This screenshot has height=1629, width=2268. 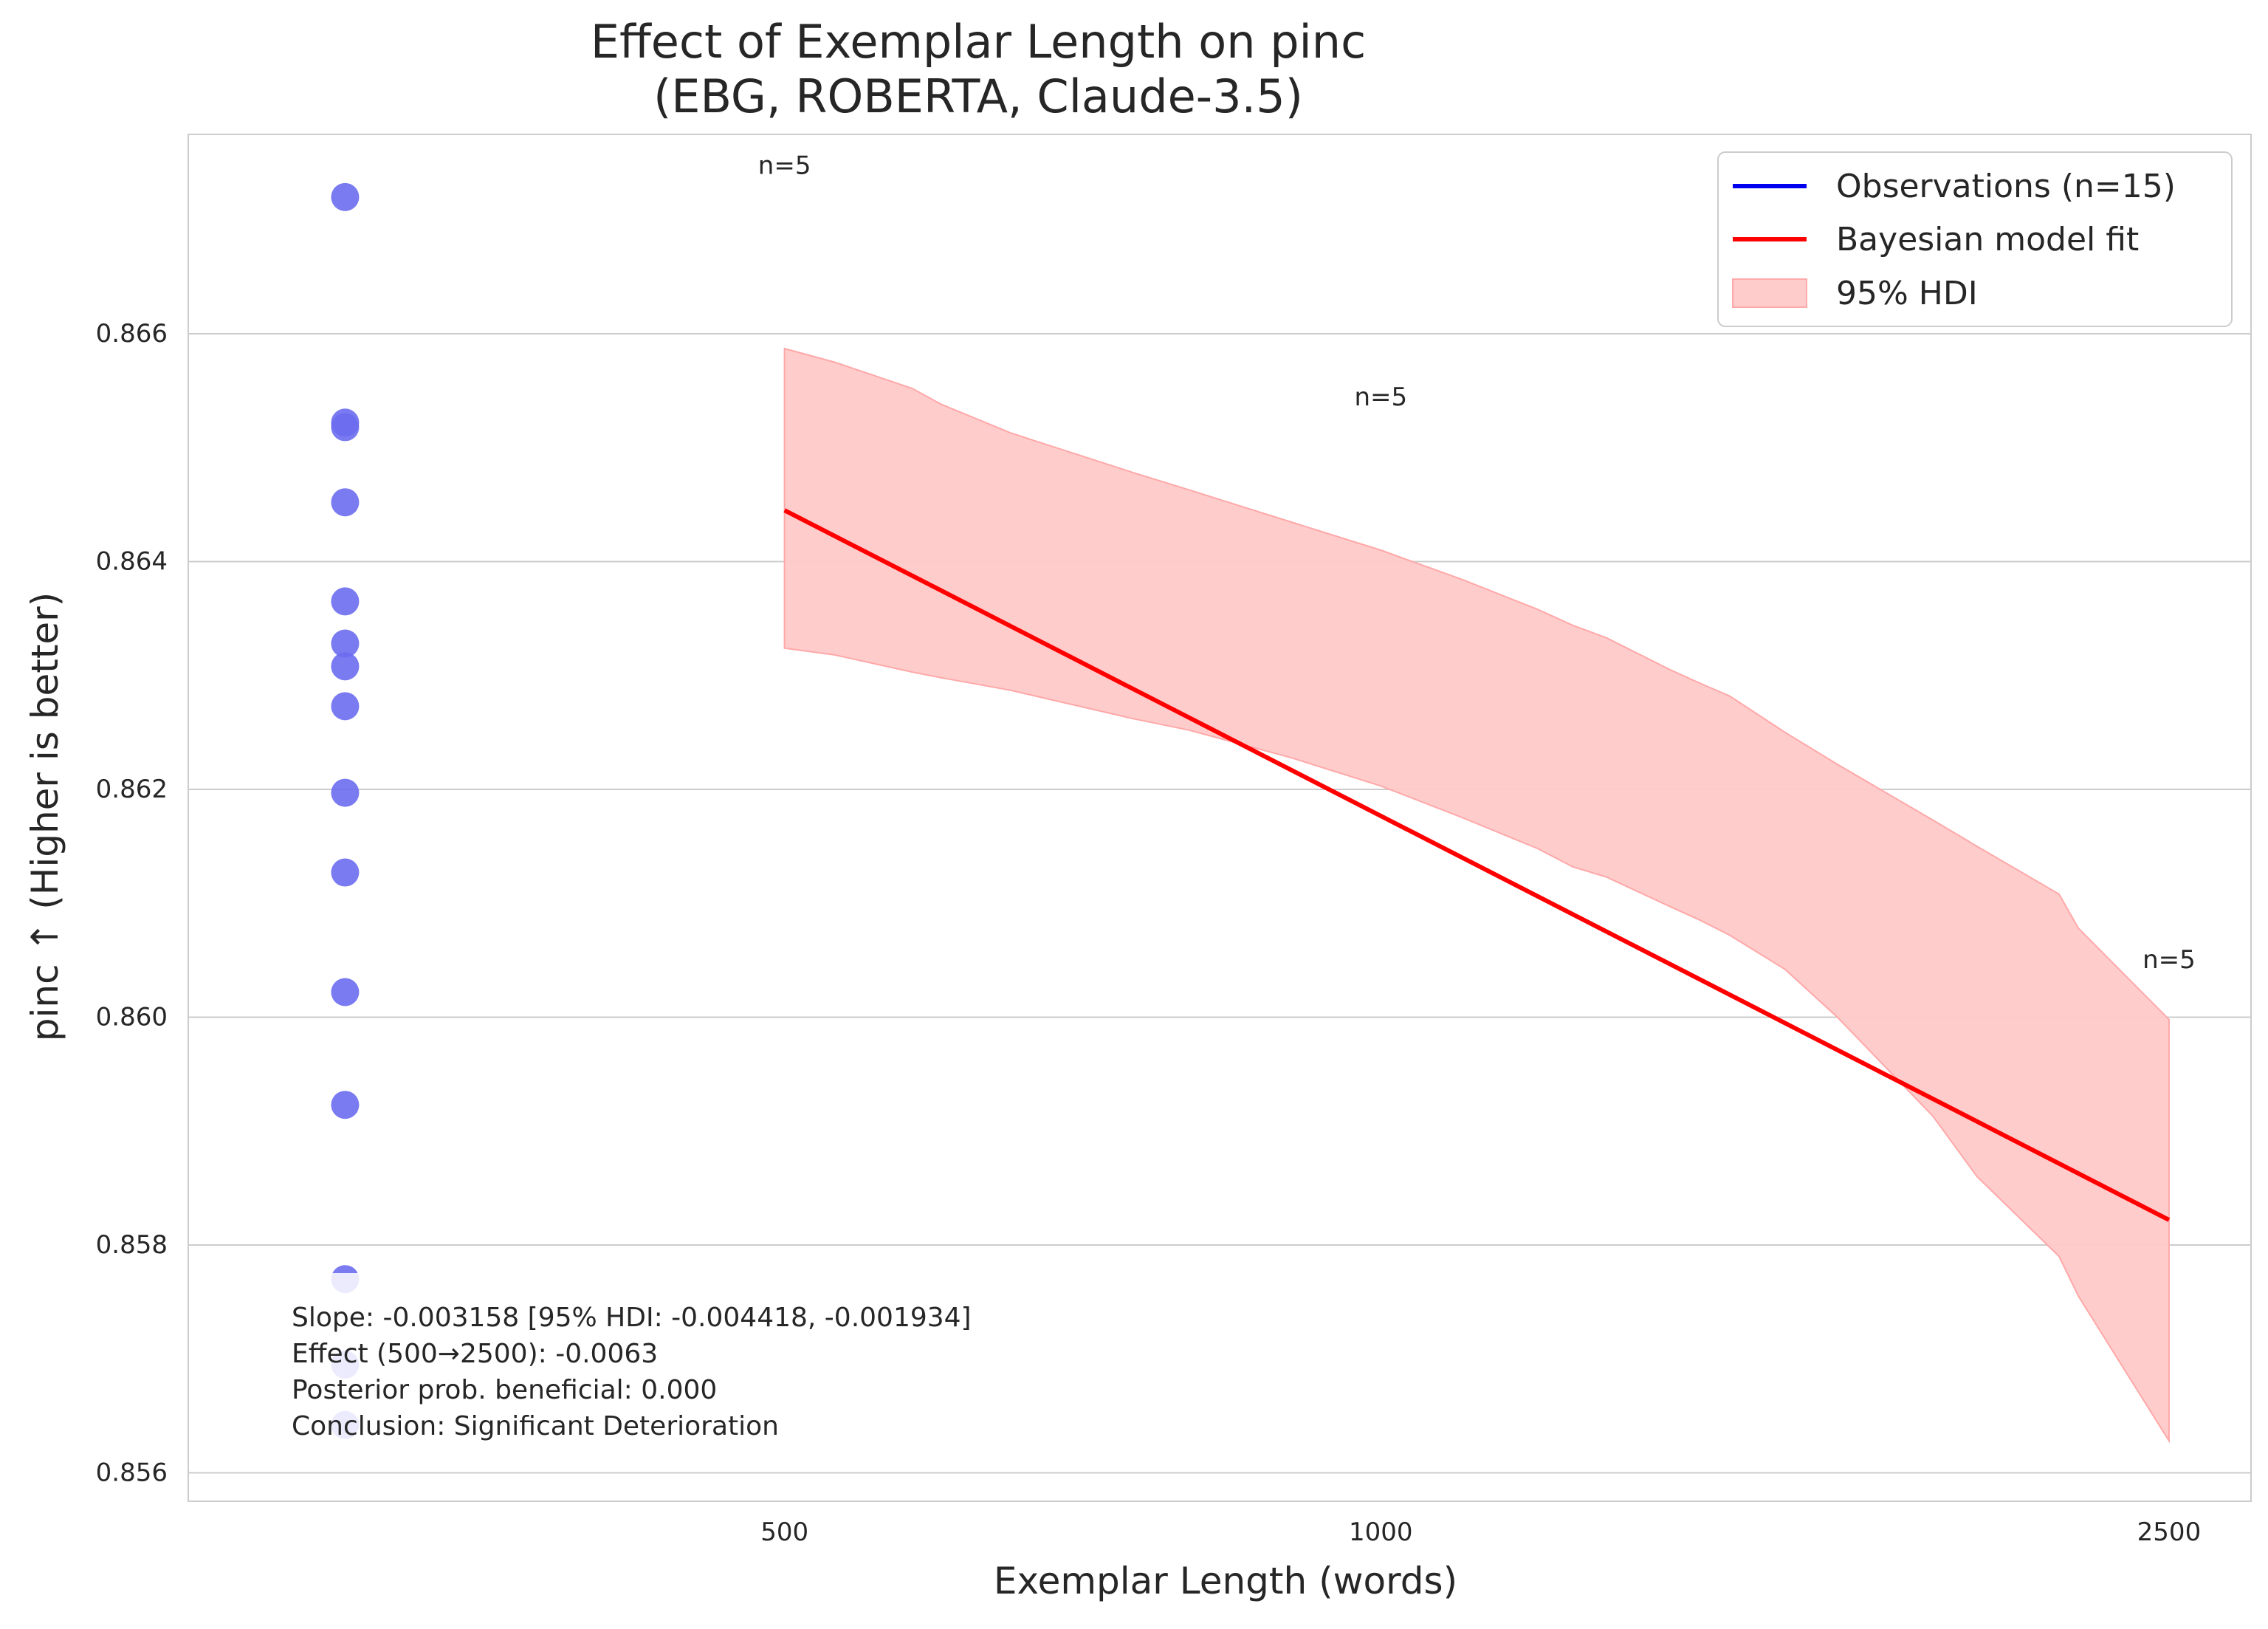 I want to click on y-tick-label: 0.862, so click(x=132, y=789).